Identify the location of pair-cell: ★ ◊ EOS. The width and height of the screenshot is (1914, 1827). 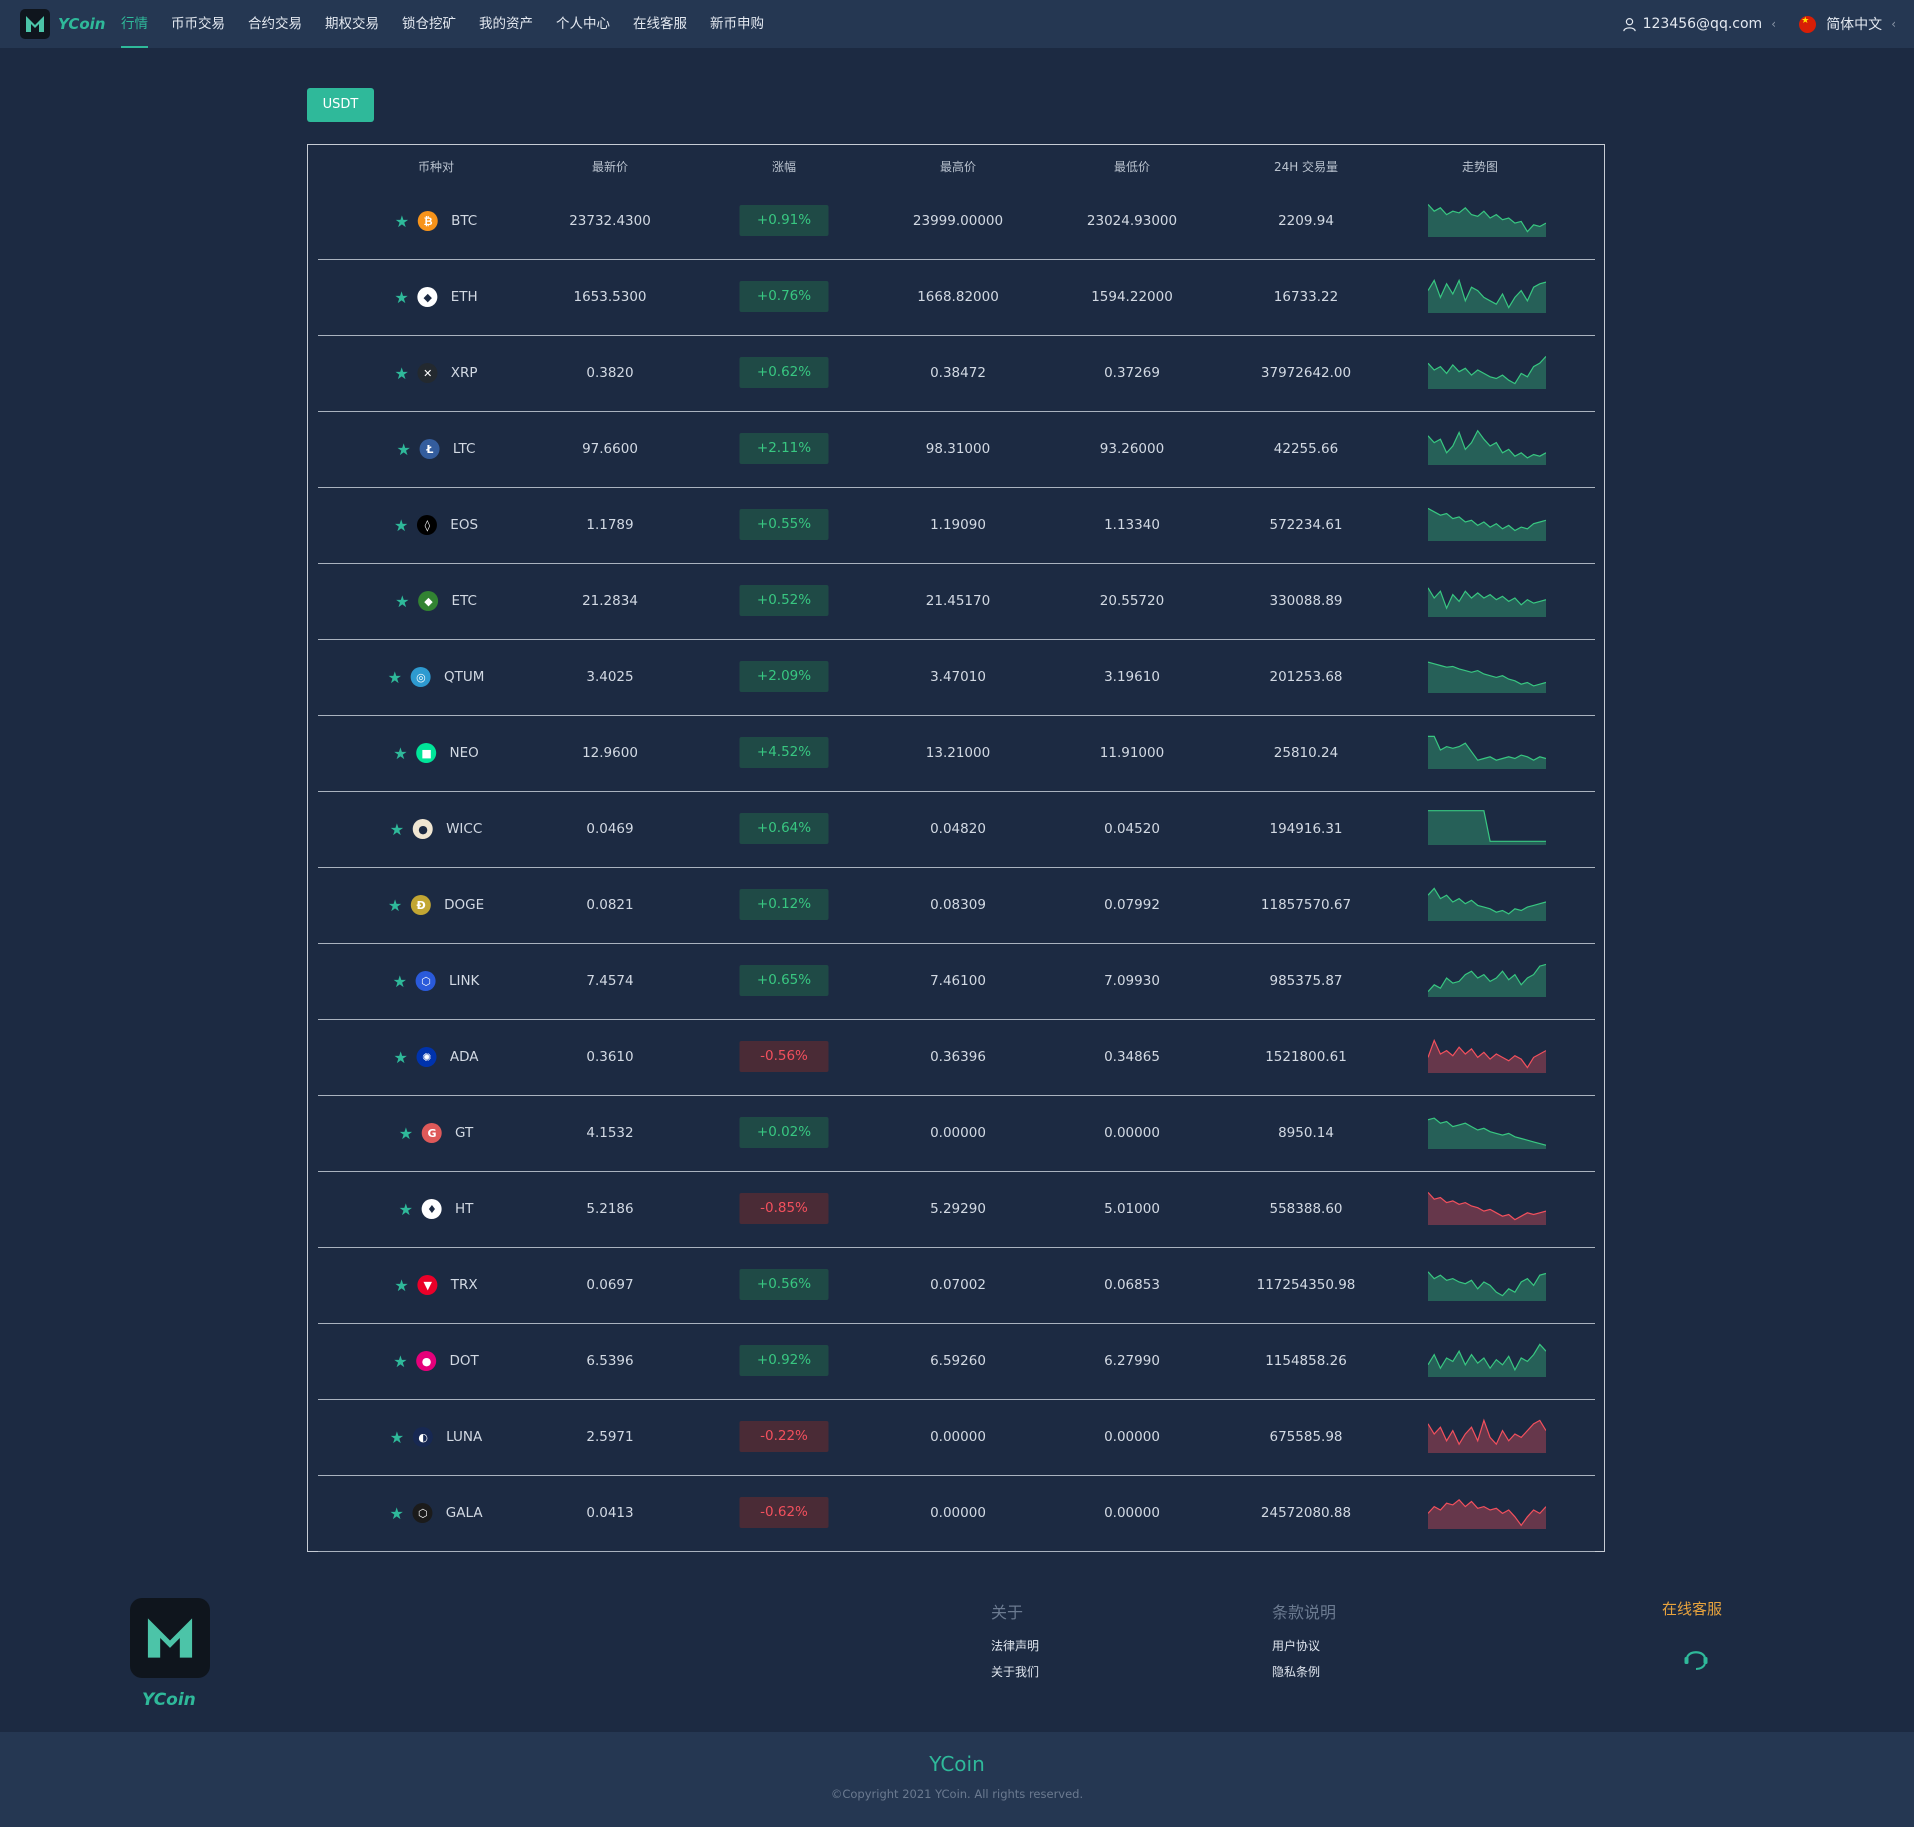
(436, 525).